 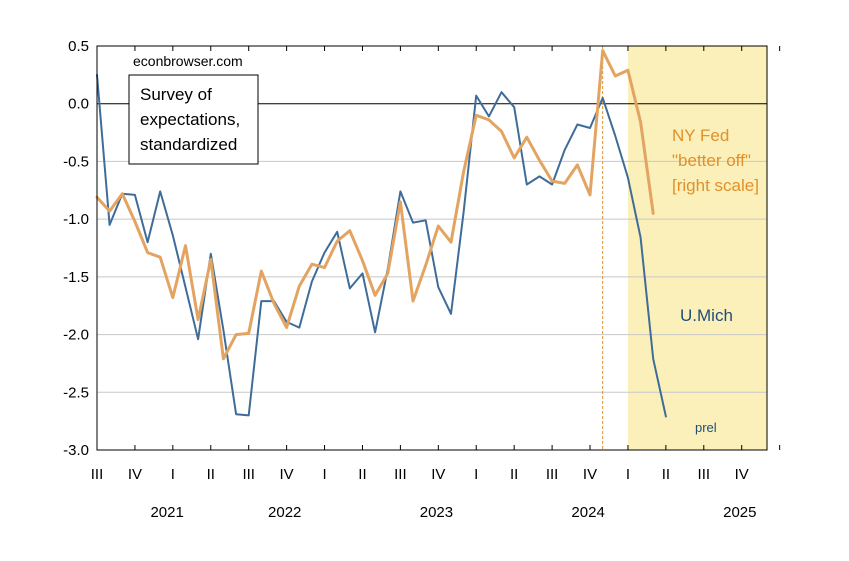 What do you see at coordinates (188, 61) in the screenshot?
I see `site-label: econbrowser.com` at bounding box center [188, 61].